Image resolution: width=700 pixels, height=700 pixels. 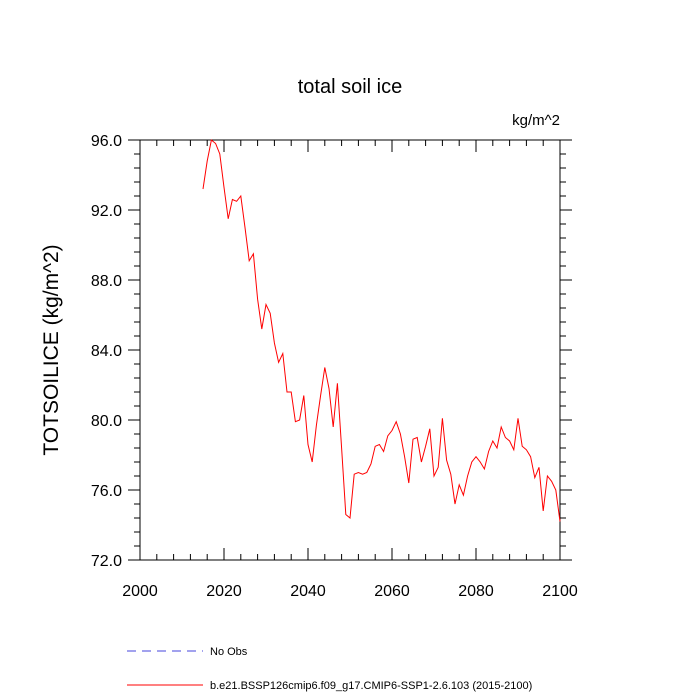 I want to click on x-tick-label: 2060, so click(x=392, y=591).